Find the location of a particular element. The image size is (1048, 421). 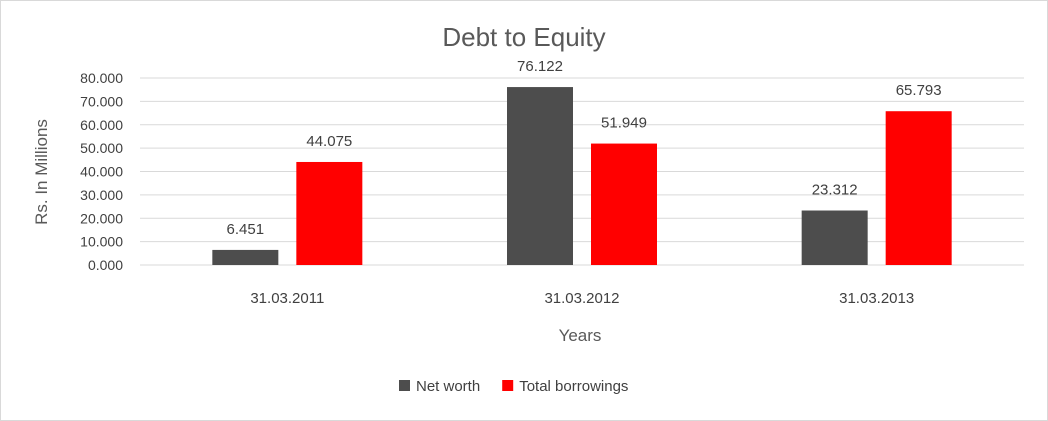

data-label: 23.312 is located at coordinates (835, 190).